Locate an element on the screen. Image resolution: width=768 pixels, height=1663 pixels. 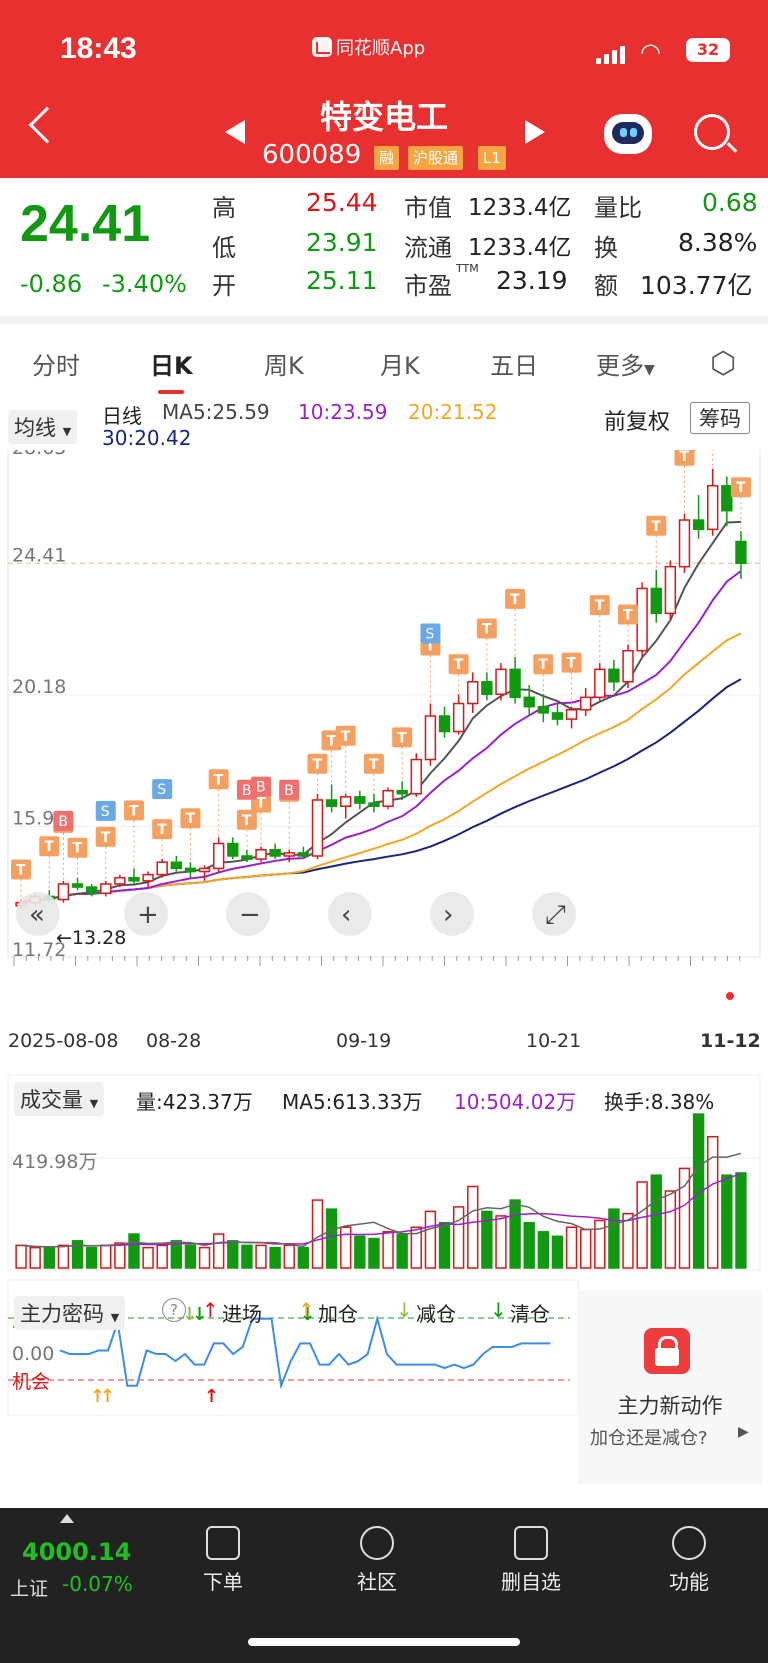
fullscreen-icon is located at coordinates (554, 914).